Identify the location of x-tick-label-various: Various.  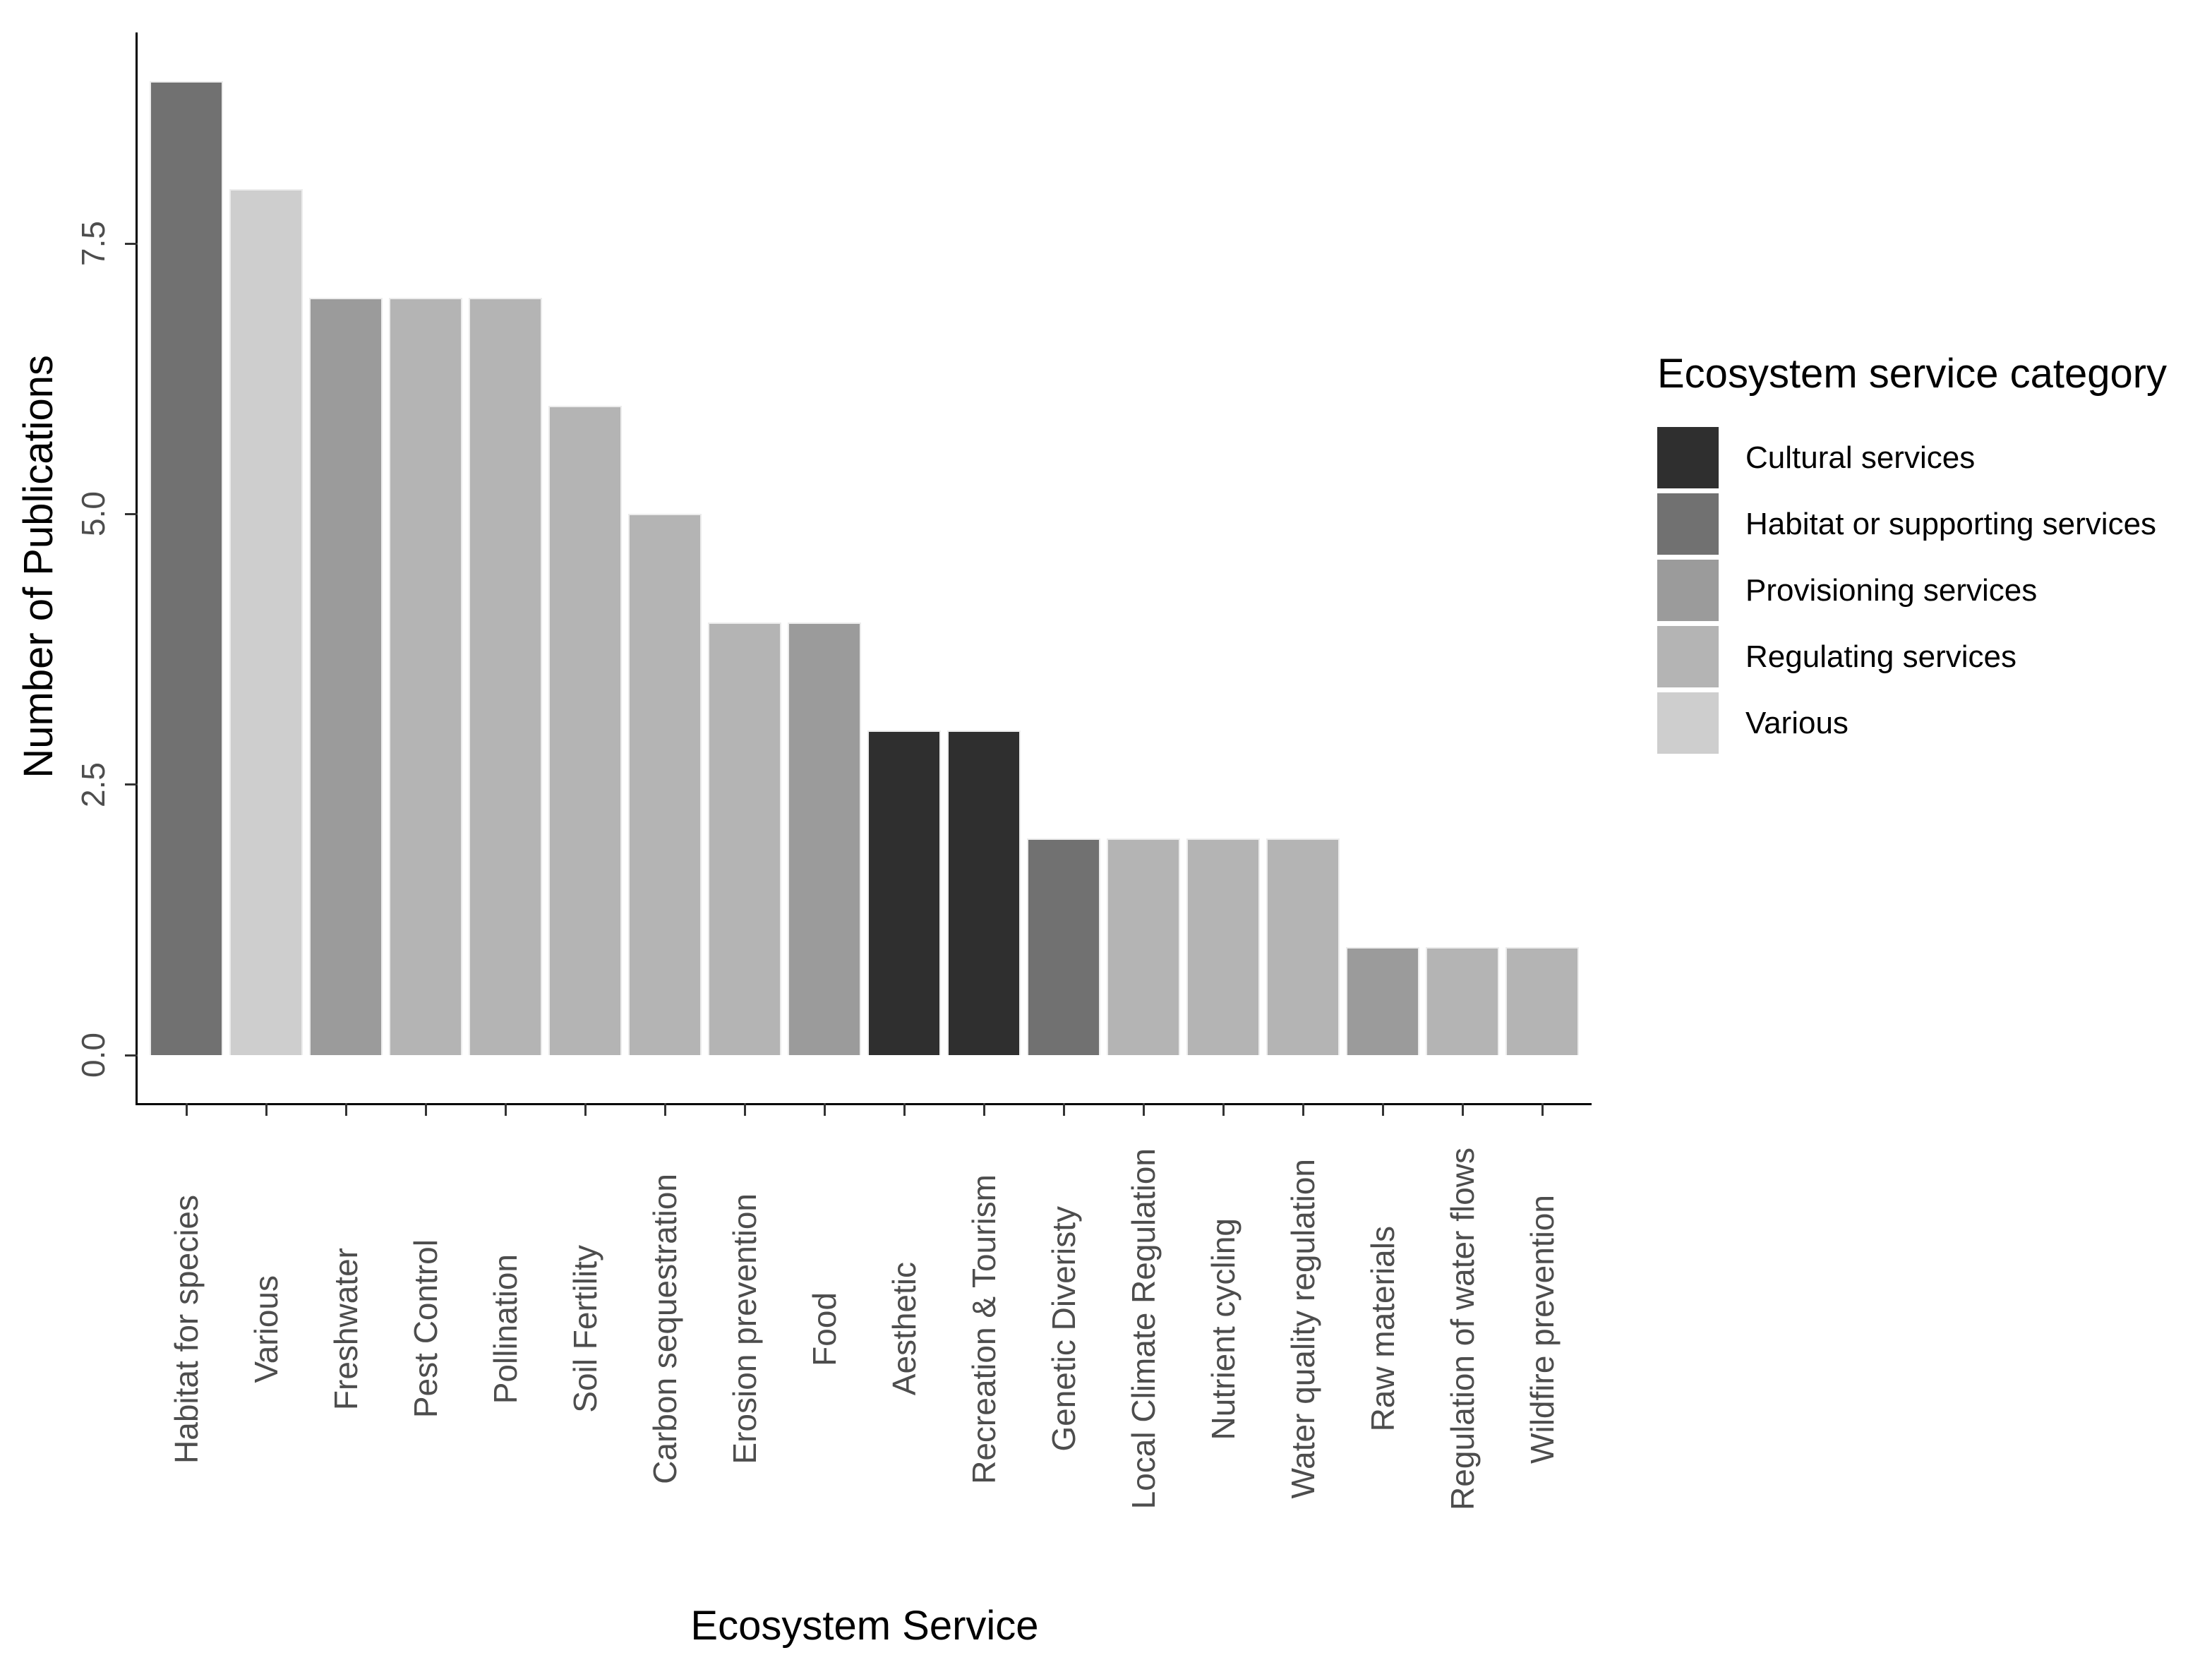
(266, 1329).